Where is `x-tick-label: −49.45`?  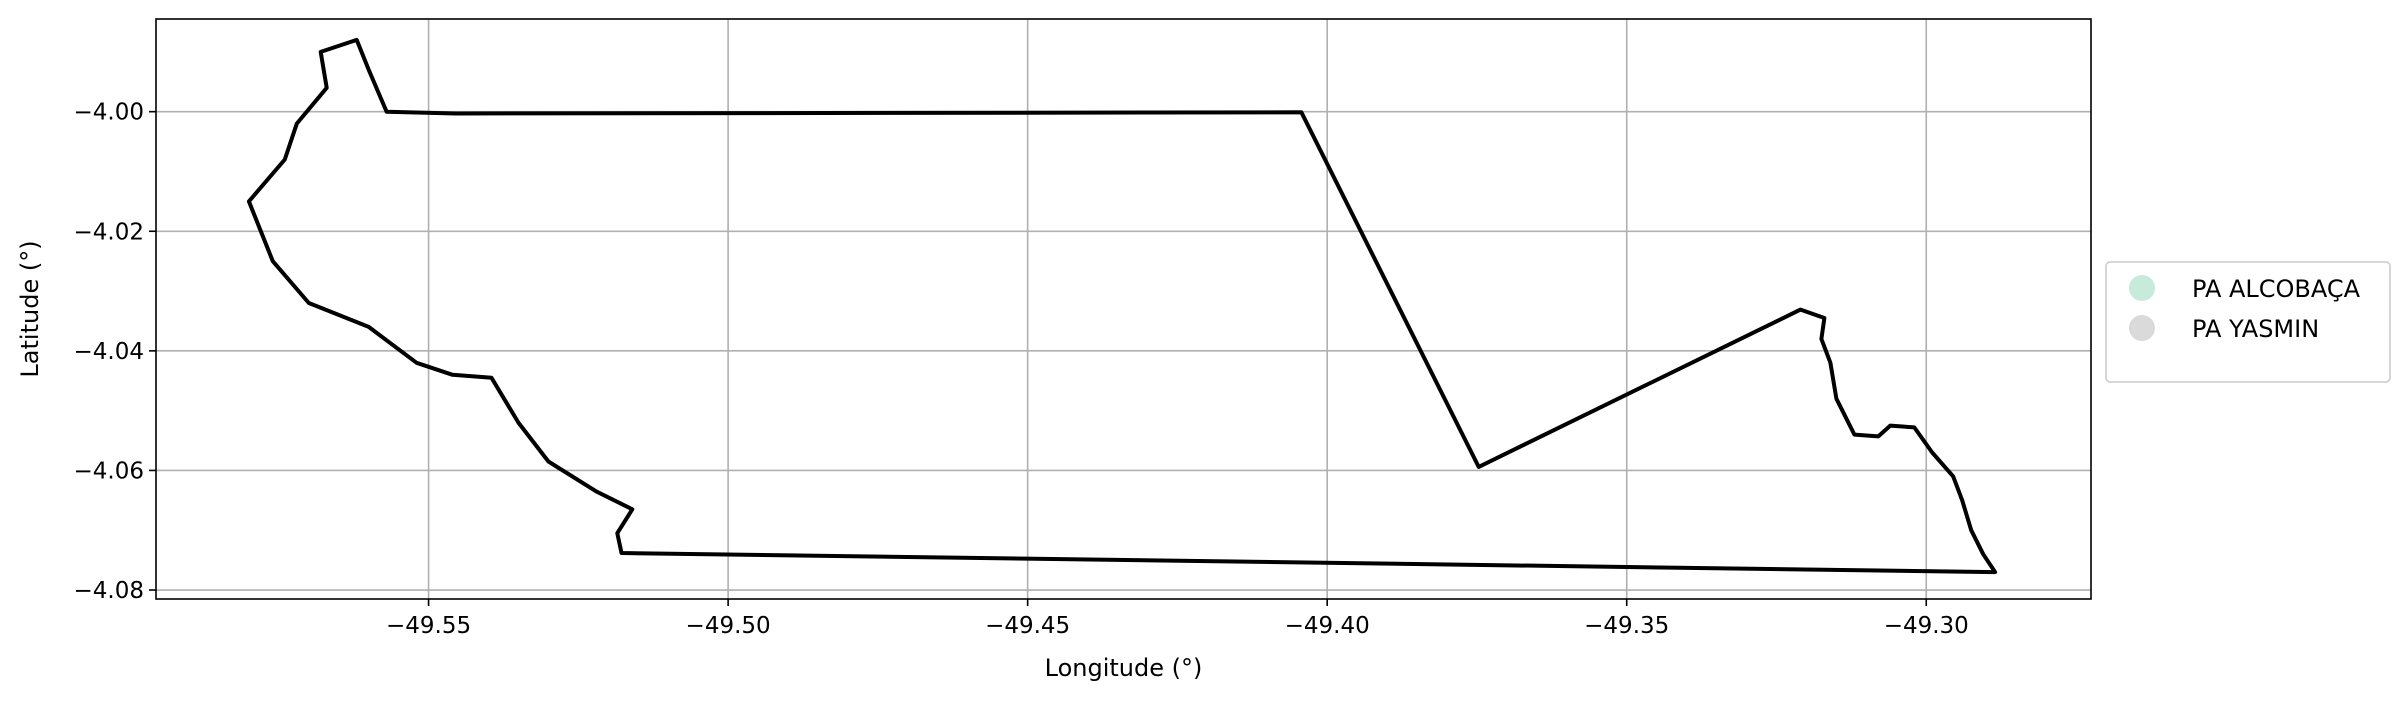 x-tick-label: −49.45 is located at coordinates (1027, 626).